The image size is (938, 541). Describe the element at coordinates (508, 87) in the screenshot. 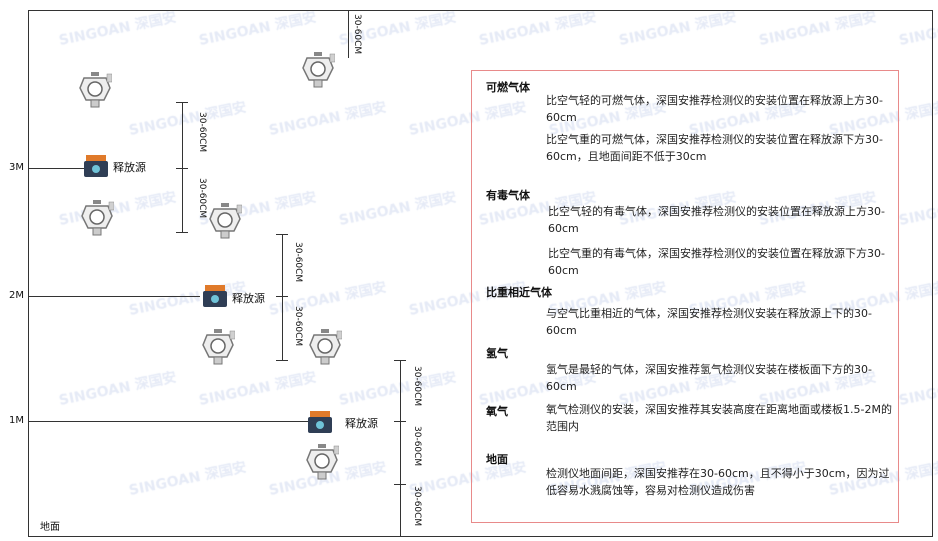

I see `section-title: 可燃气体` at that location.